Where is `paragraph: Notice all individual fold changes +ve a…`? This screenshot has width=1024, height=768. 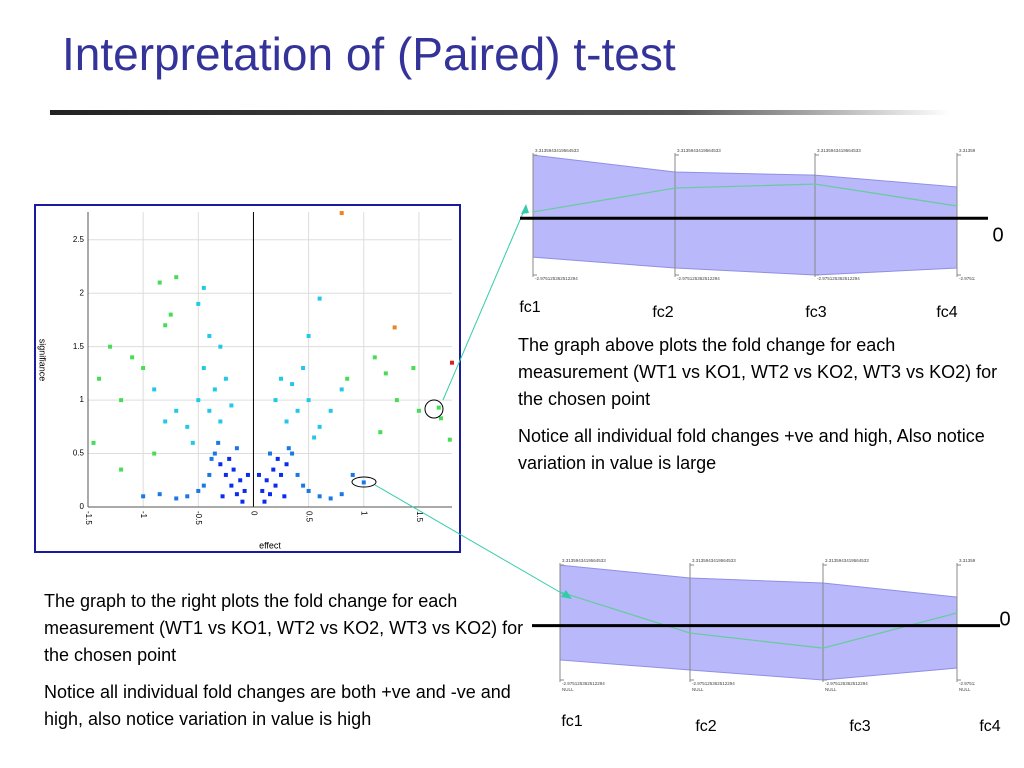
paragraph: Notice all individual fold changes +ve a… is located at coordinates (751, 449).